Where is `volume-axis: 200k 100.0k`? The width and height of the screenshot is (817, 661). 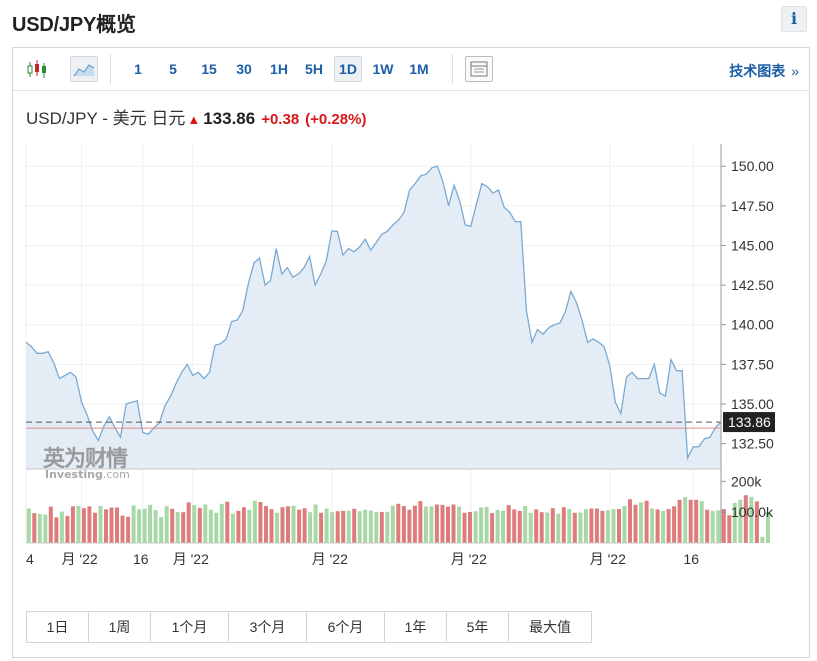 volume-axis: 200k 100.0k is located at coordinates (747, 496).